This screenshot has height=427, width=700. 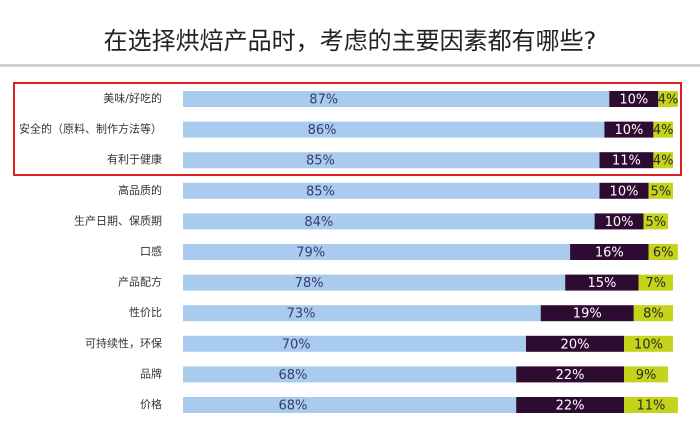 What do you see at coordinates (296, 344) in the screenshot?
I see `value-label: 70%` at bounding box center [296, 344].